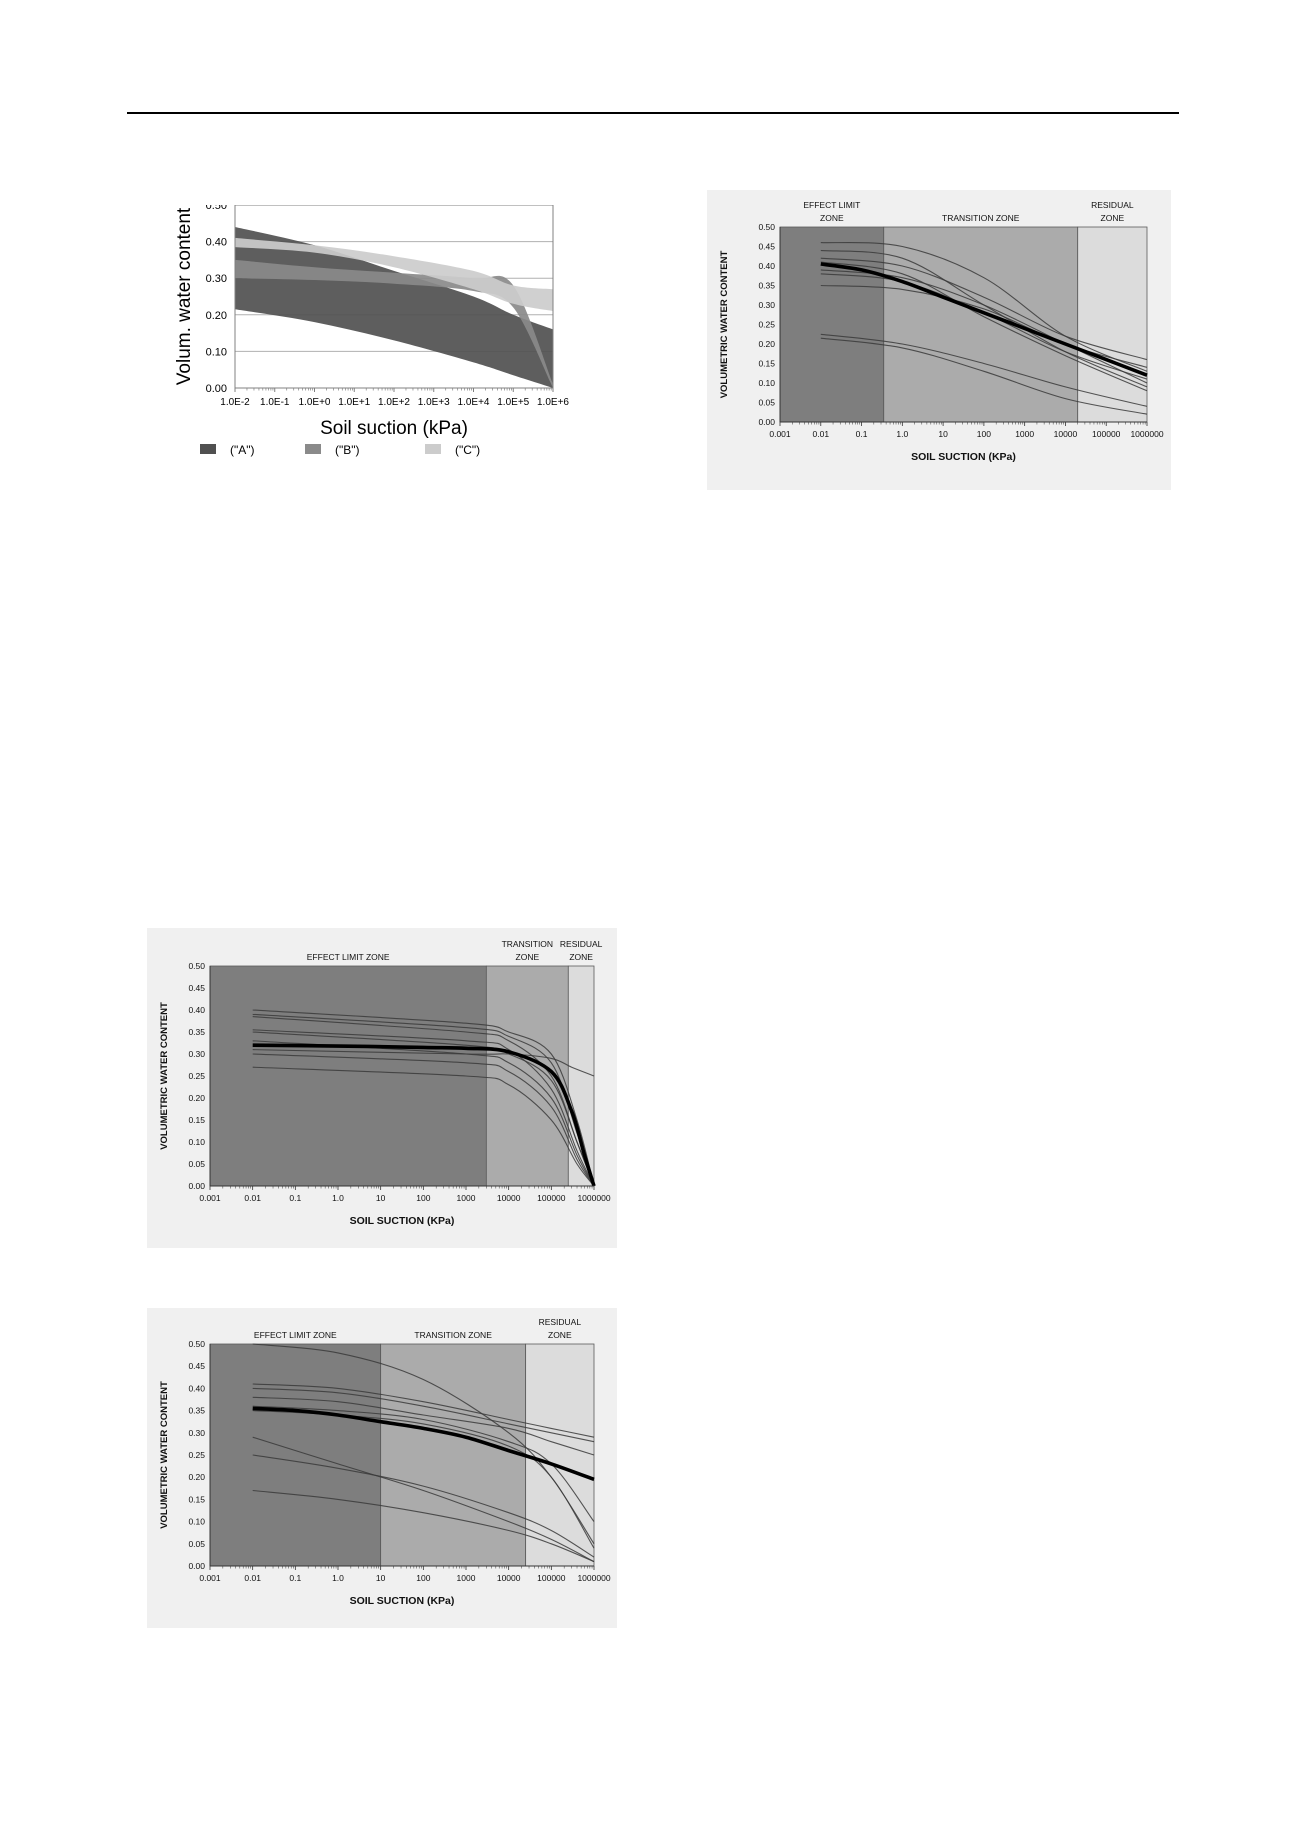  Describe the element at coordinates (184, 296) in the screenshot. I see `y-axis-label: Volum. water content` at that location.